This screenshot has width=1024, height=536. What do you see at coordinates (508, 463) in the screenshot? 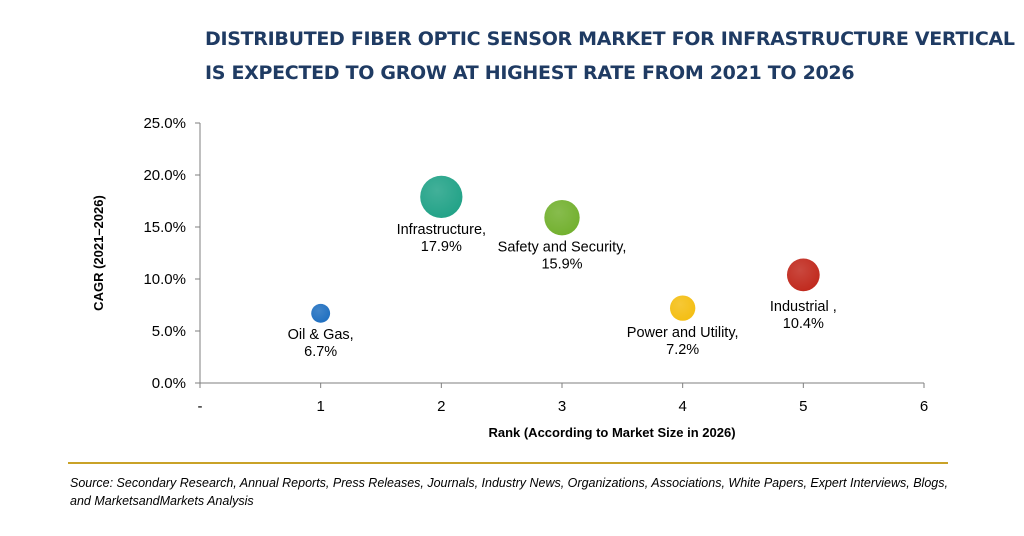
I see `source-divider` at bounding box center [508, 463].